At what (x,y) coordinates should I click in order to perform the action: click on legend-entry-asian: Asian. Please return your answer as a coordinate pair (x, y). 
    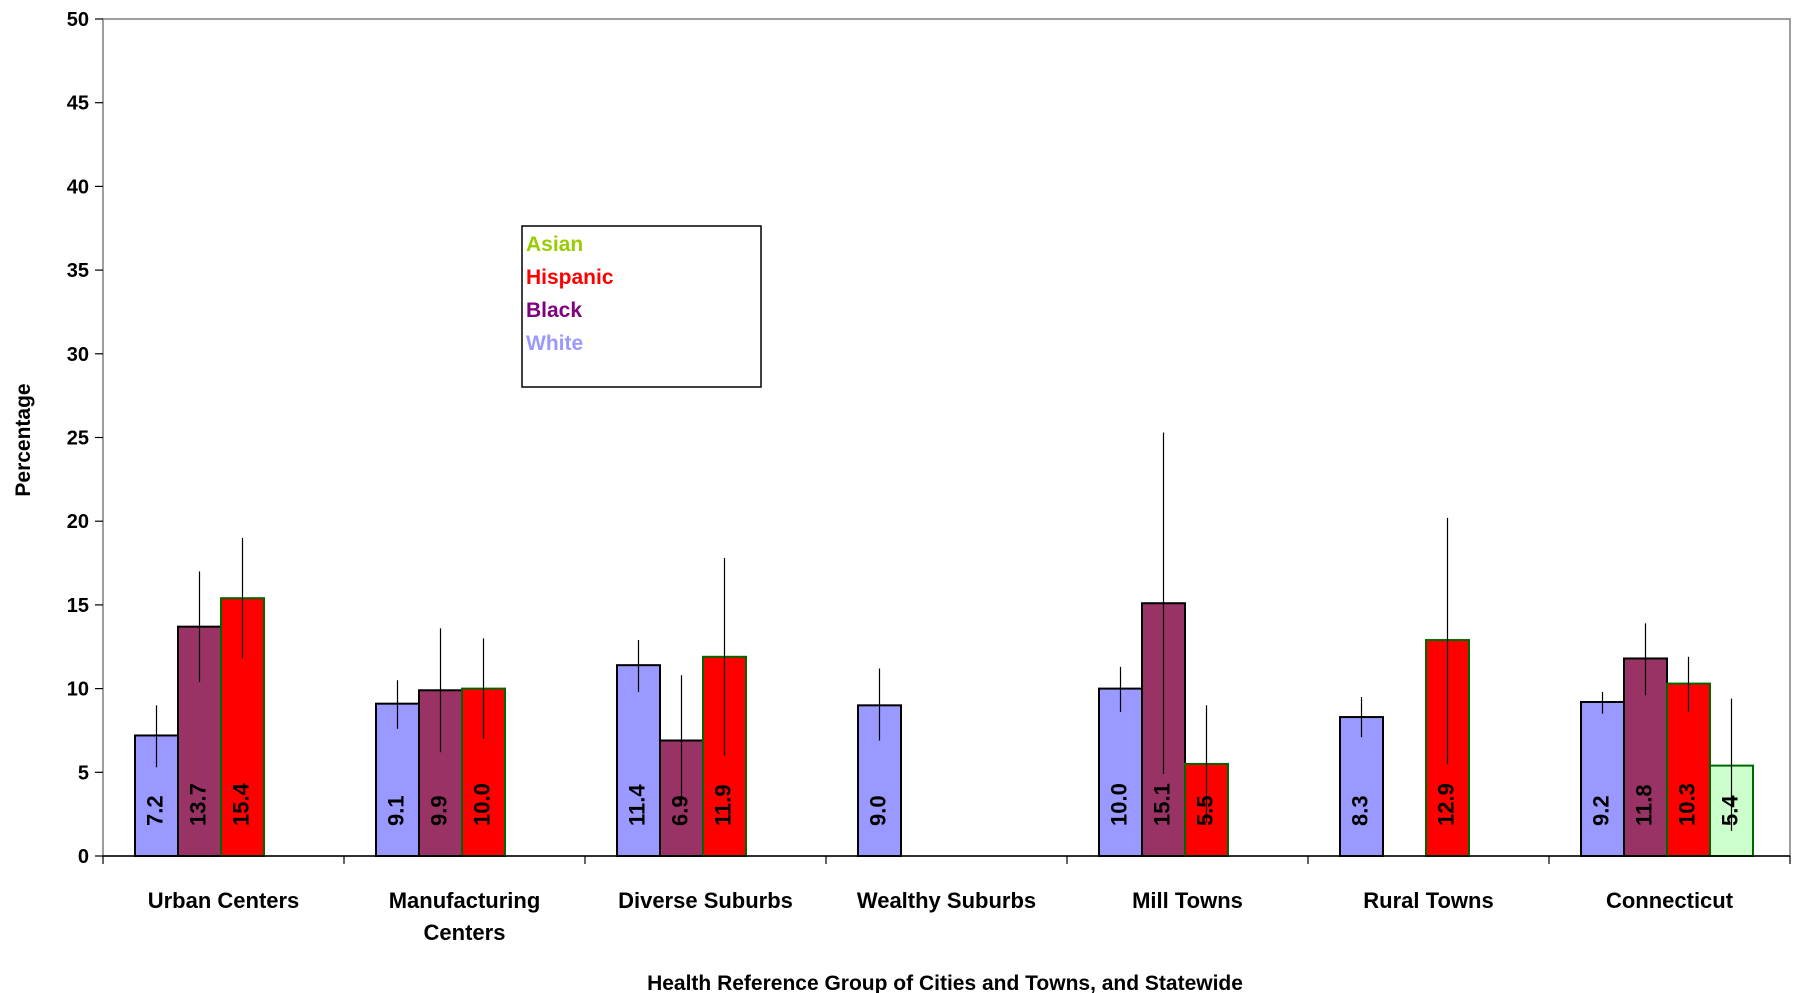
    Looking at the image, I should click on (554, 244).